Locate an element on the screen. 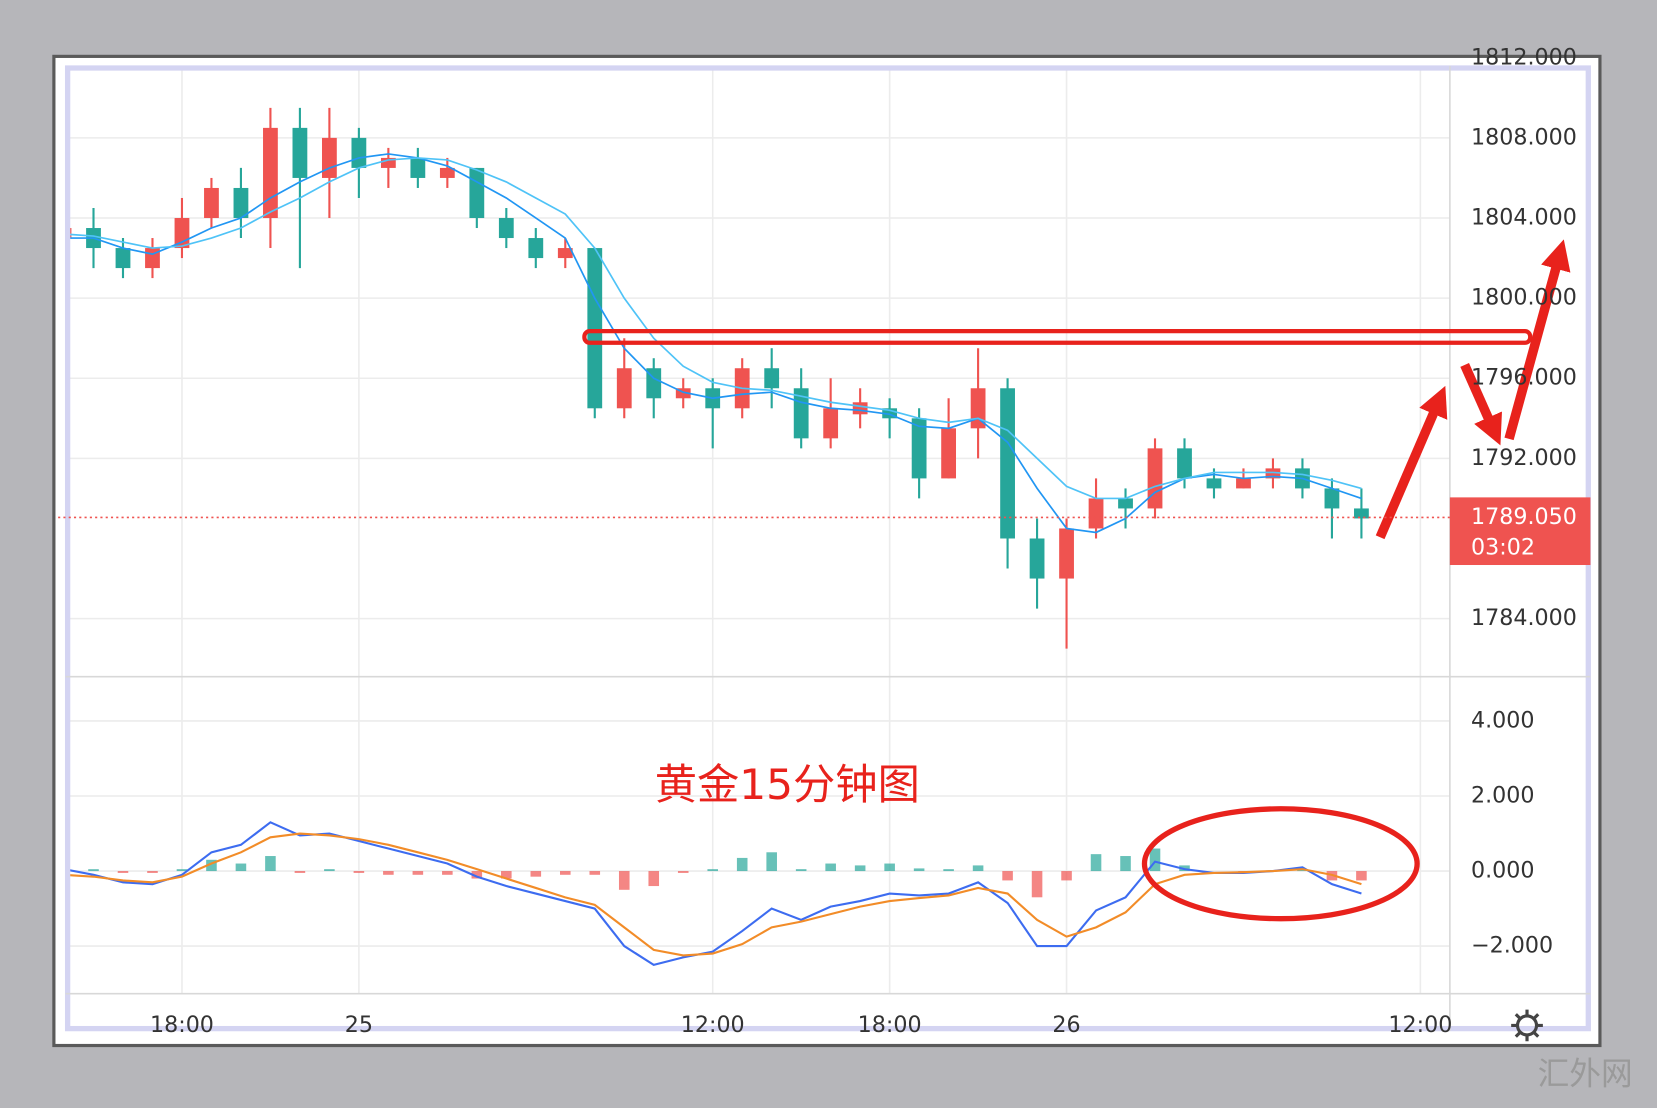 This screenshot has width=1657, height=1108. y-tick-label: 0.000 is located at coordinates (1503, 871).